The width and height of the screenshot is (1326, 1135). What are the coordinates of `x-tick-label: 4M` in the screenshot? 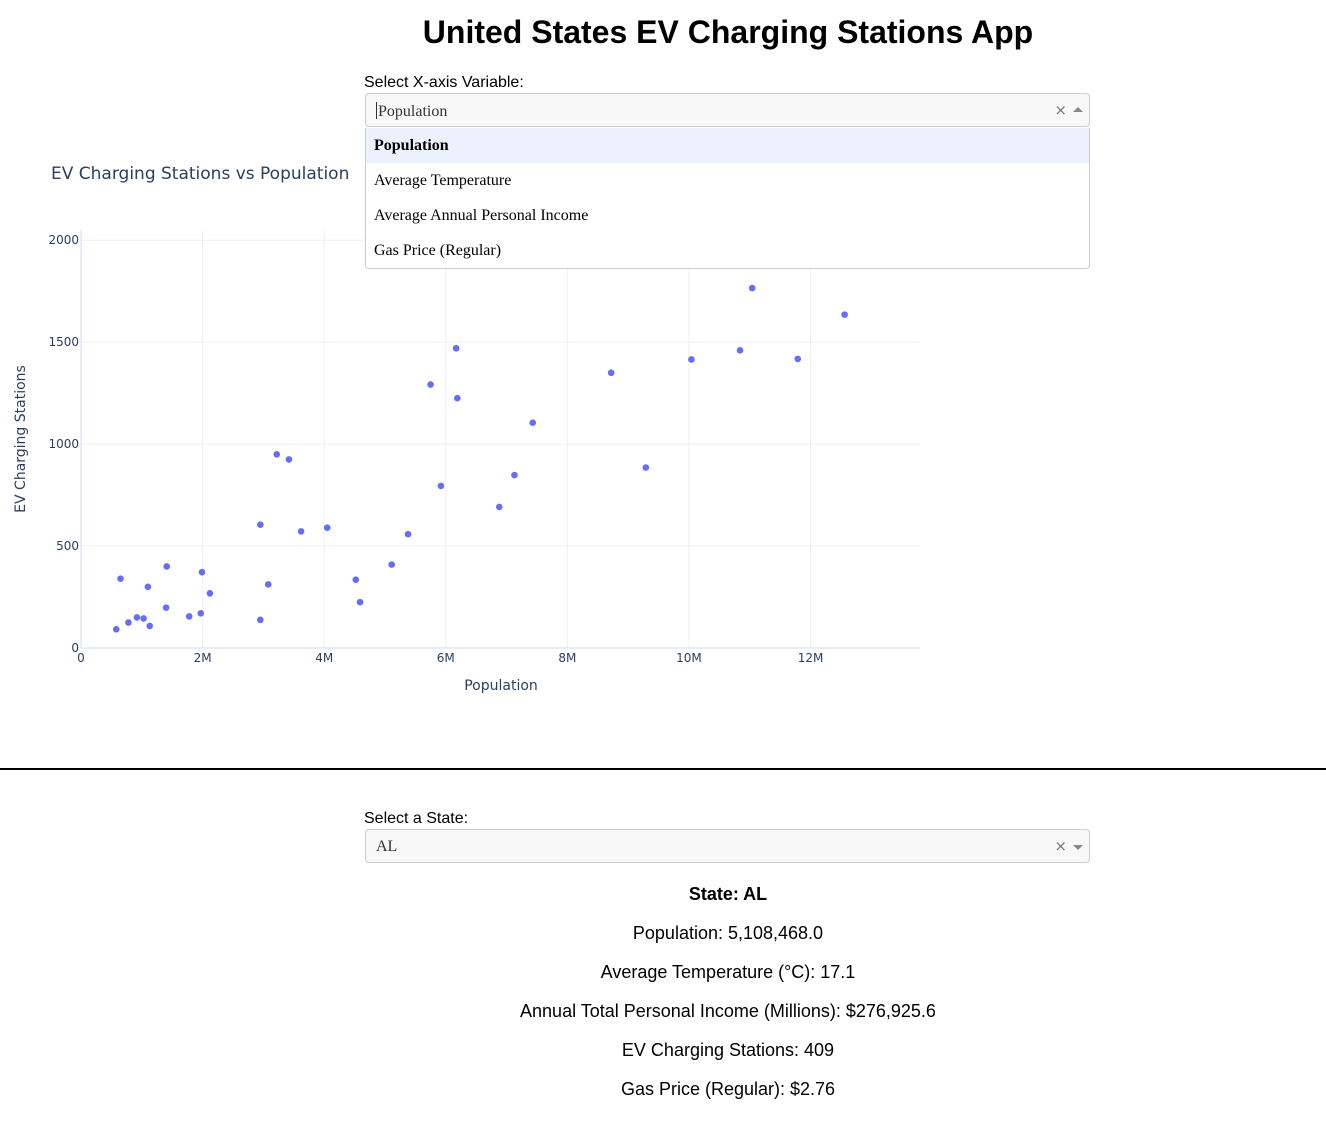 It's located at (324, 658).